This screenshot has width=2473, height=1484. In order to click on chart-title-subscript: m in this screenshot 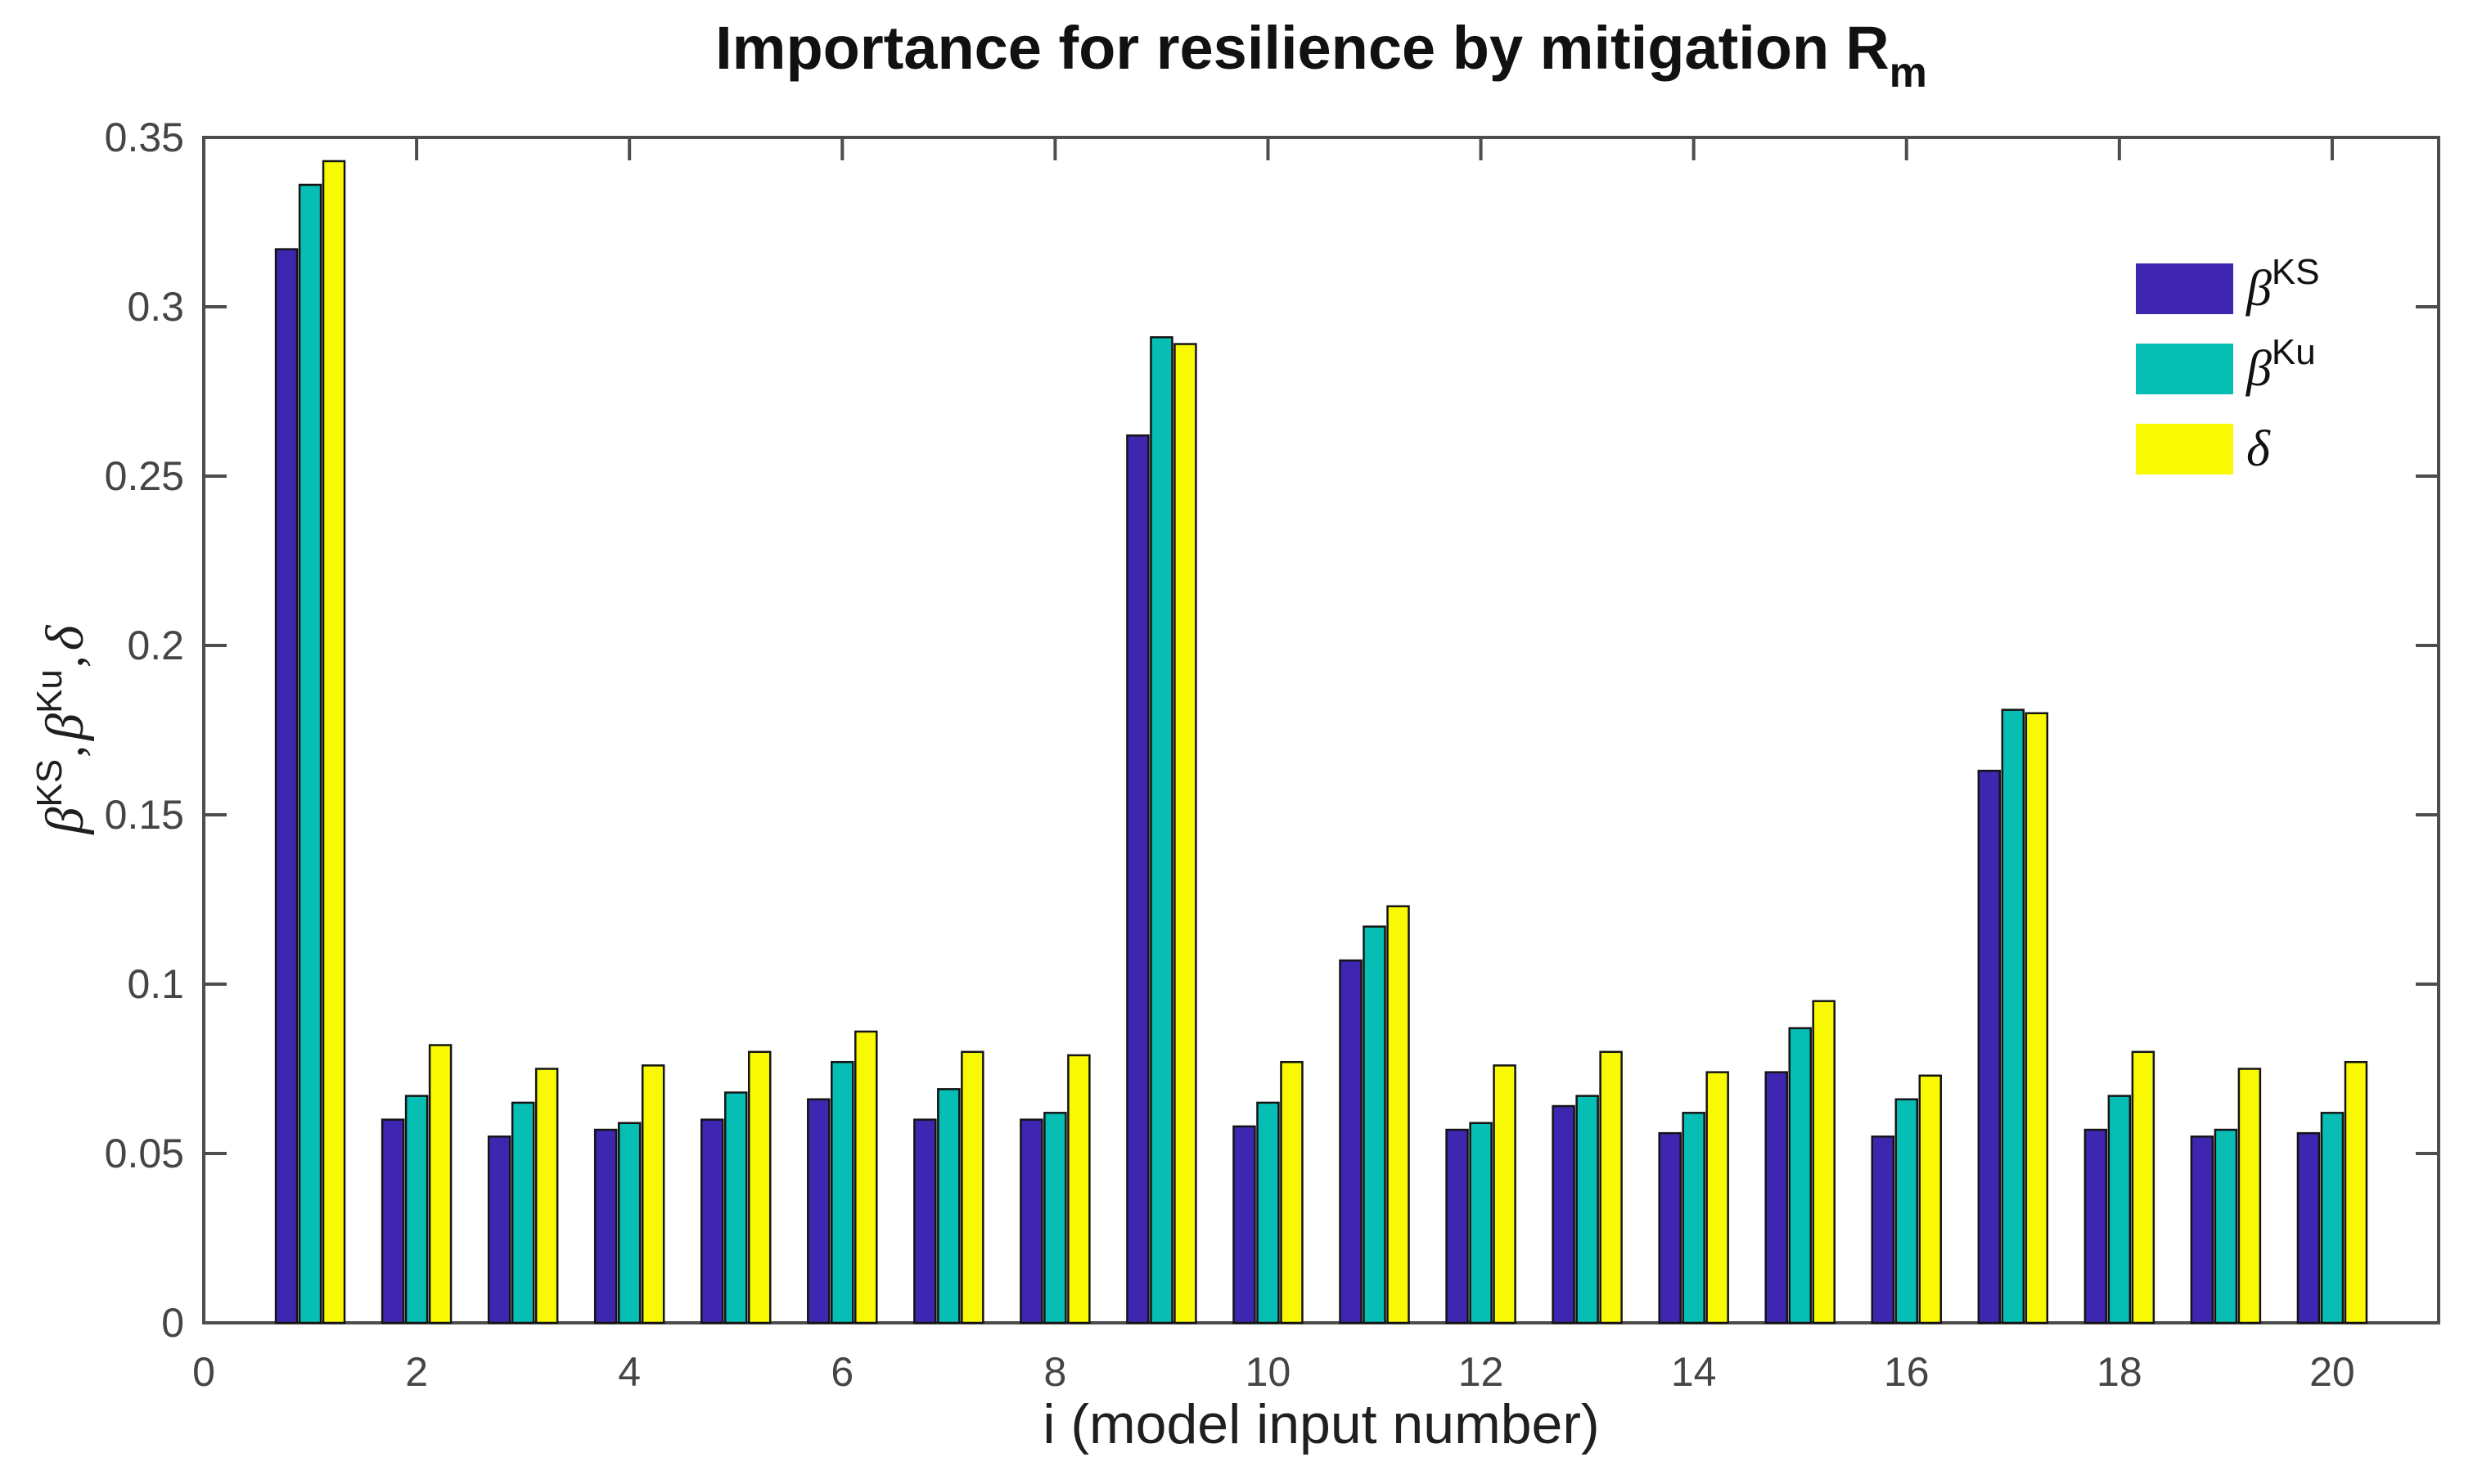, I will do `click(1908, 73)`.